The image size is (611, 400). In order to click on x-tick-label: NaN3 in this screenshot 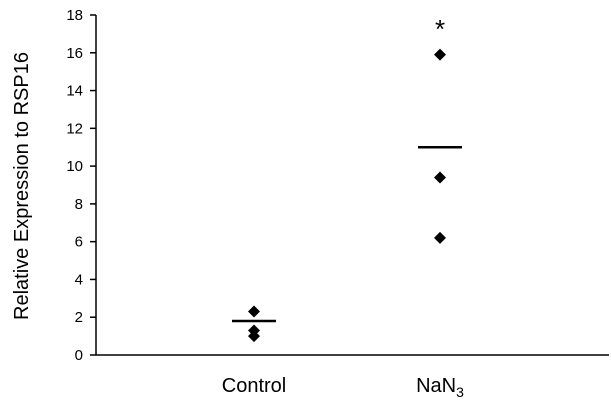, I will do `click(440, 387)`.